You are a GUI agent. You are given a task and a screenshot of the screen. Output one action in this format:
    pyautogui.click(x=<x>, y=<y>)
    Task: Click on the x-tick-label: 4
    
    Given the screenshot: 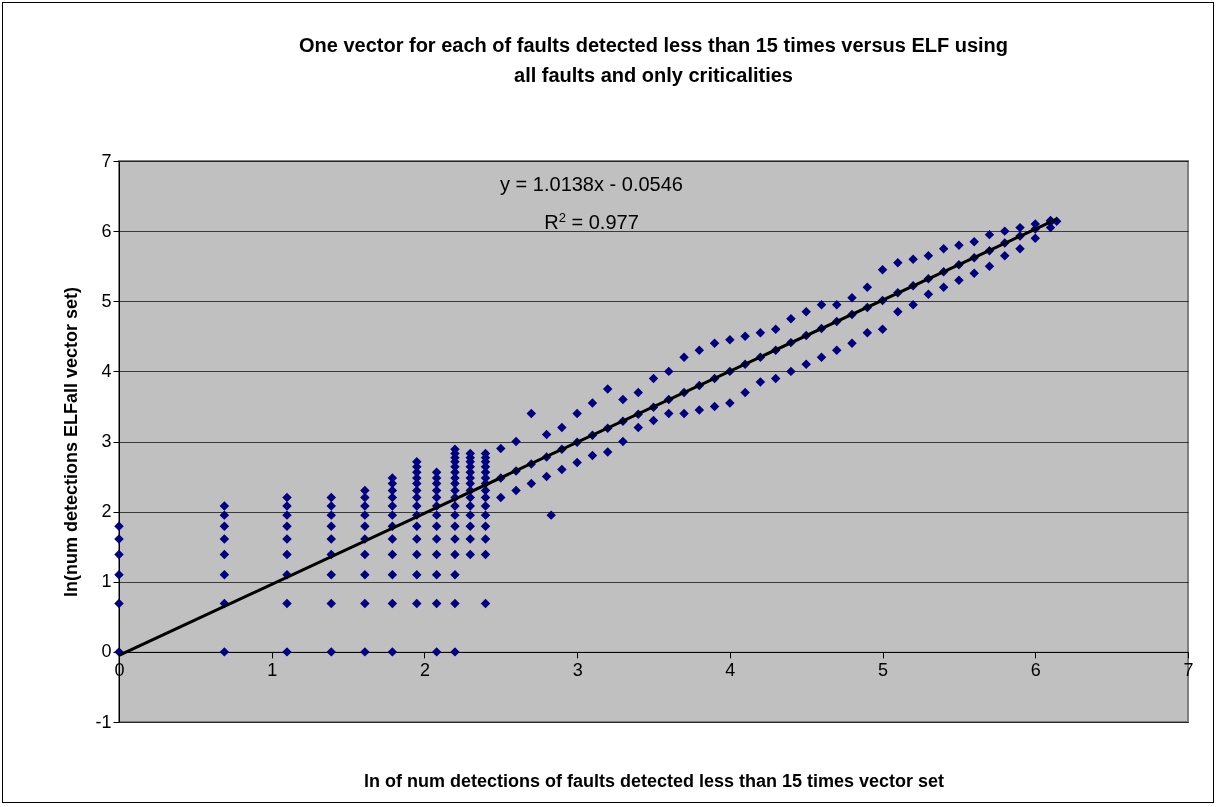 What is the action you would take?
    pyautogui.click(x=730, y=670)
    